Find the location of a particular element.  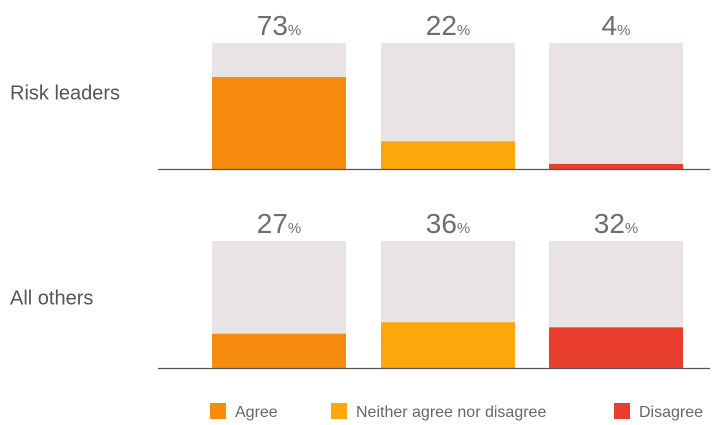

legend-swatch-neither-agree-nor-disagree is located at coordinates (339, 411).